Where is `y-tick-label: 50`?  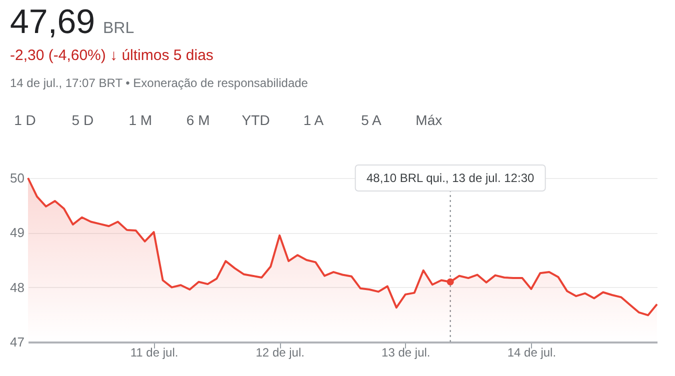
y-tick-label: 50 is located at coordinates (17, 178).